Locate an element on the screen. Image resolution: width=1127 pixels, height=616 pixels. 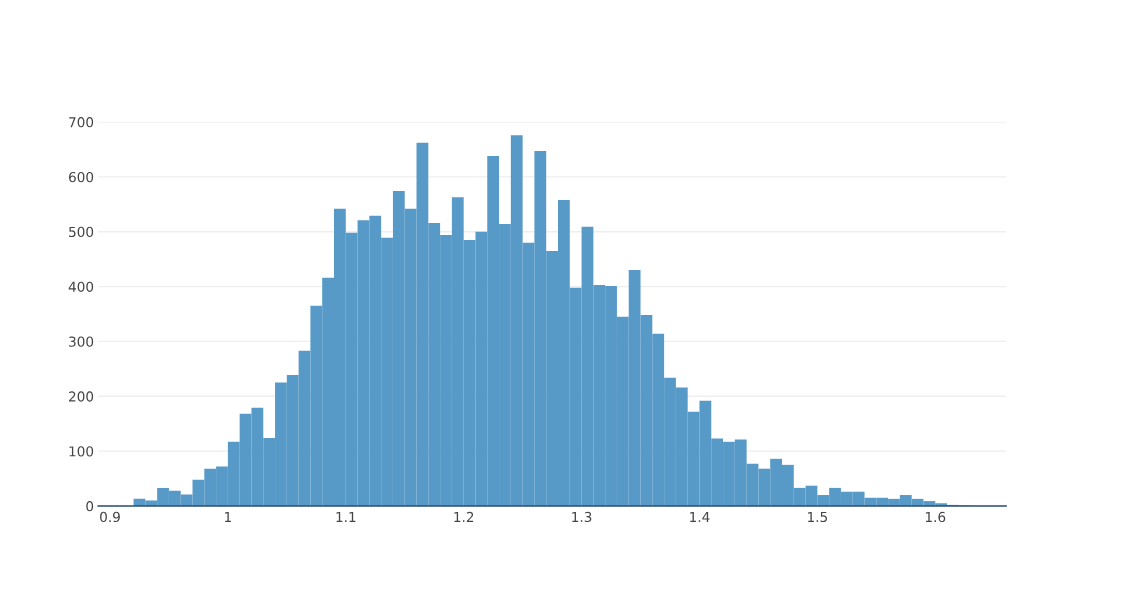
x-tick-label: 1.1 is located at coordinates (346, 516).